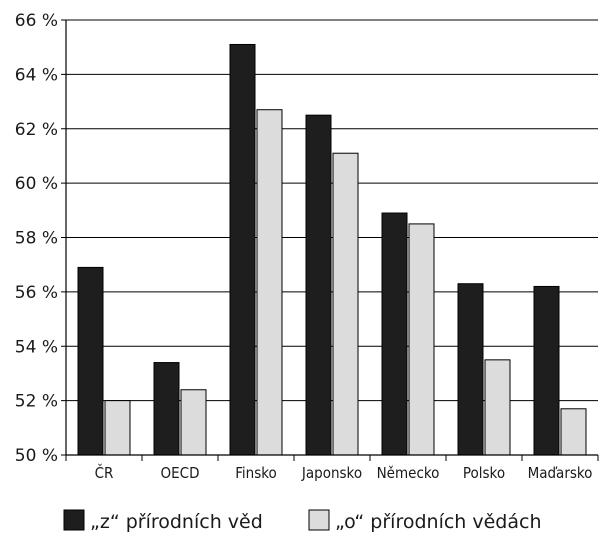  Describe the element at coordinates (36, 21) in the screenshot. I see `y-tick-label: 66 %` at that location.